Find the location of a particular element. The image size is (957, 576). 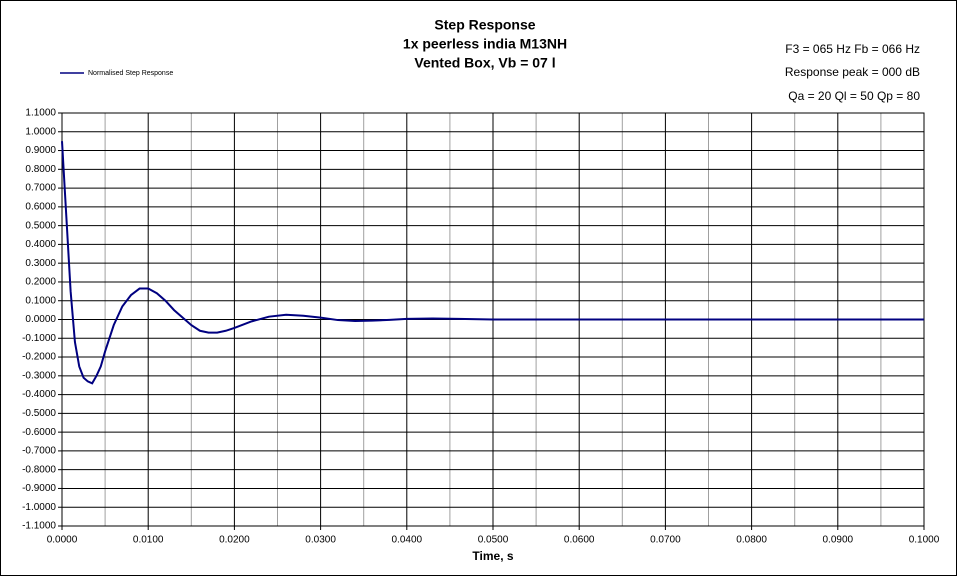

y-tick-label: -0.5000 is located at coordinates (39, 413).